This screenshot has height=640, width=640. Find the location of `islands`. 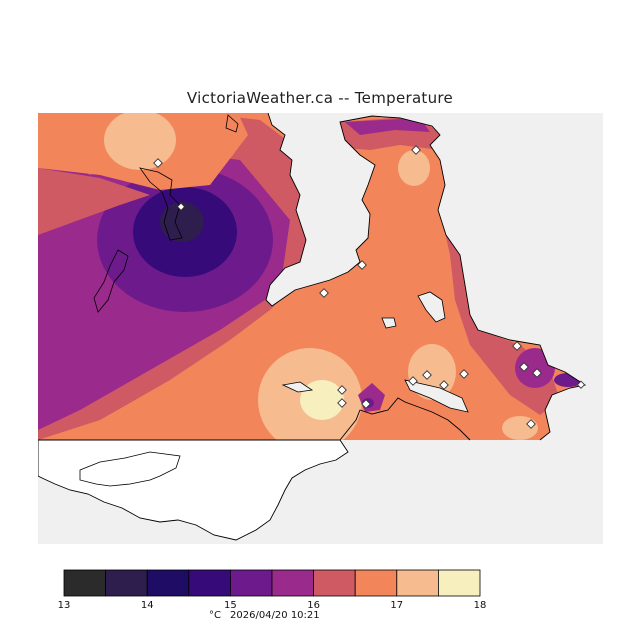

islands is located at coordinates (166, 213).